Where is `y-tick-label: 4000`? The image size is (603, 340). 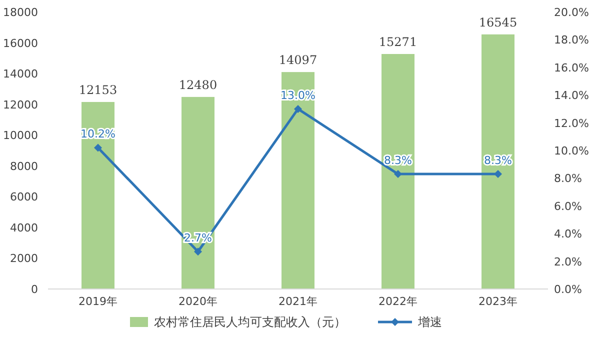
y-tick-label: 4000 is located at coordinates (24, 227).